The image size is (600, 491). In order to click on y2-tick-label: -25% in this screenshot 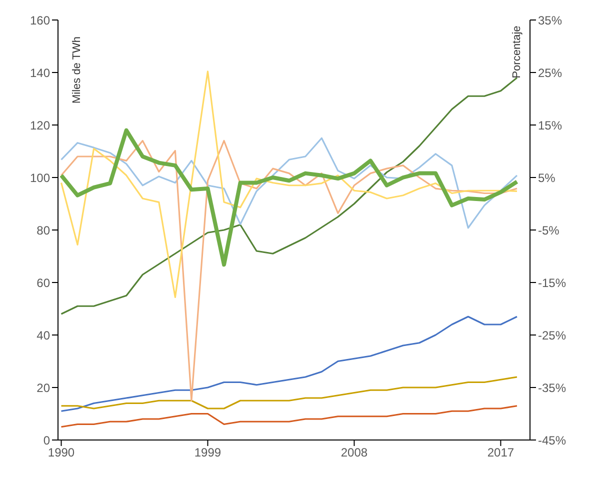, I will do `click(552, 335)`.